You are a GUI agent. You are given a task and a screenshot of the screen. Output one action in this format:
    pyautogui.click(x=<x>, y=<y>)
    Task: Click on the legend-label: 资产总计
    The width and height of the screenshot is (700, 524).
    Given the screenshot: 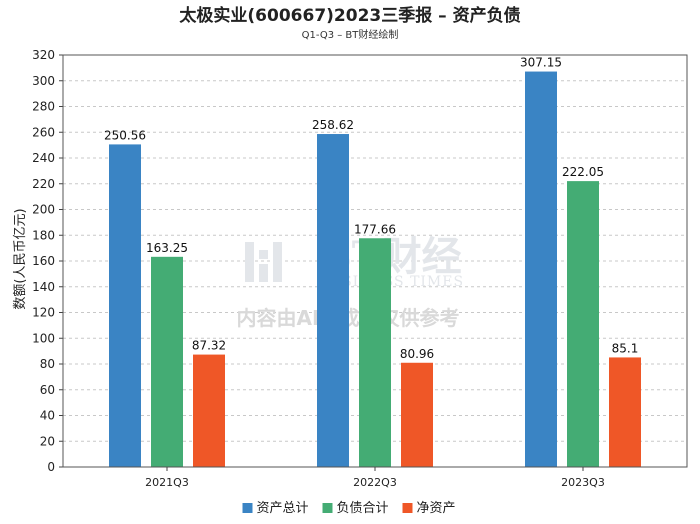 What is the action you would take?
    pyautogui.click(x=283, y=508)
    